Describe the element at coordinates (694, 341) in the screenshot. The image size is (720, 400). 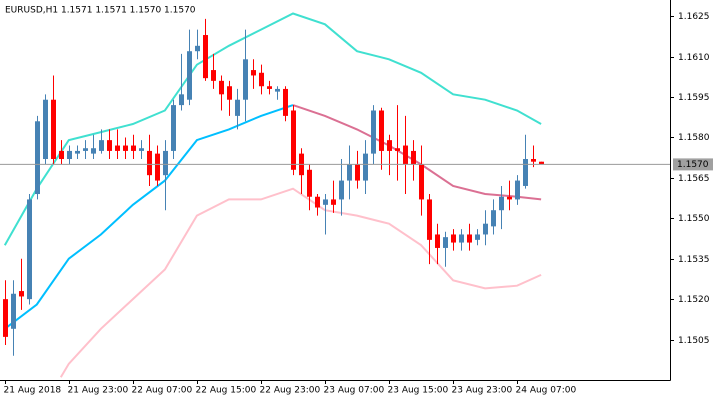
I see `y-tick-label: 1.1505` at that location.